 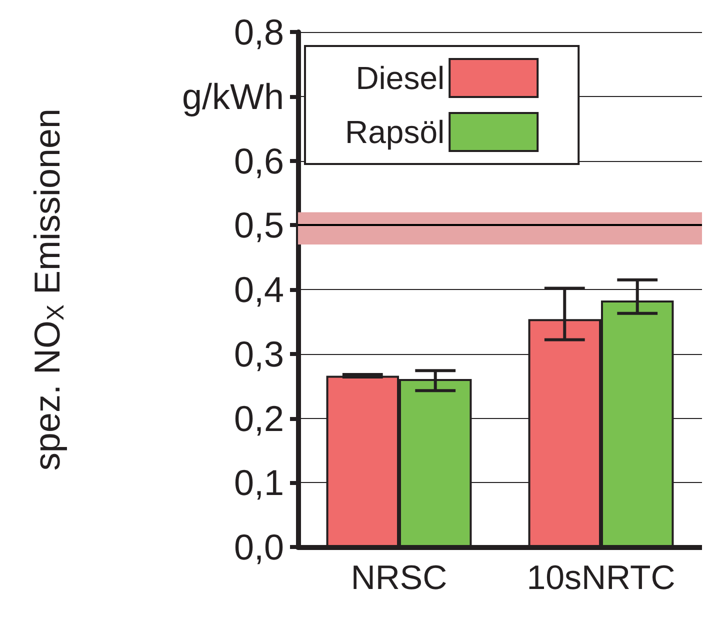 What do you see at coordinates (259, 225) in the screenshot?
I see `y-tick-label: 0,5` at bounding box center [259, 225].